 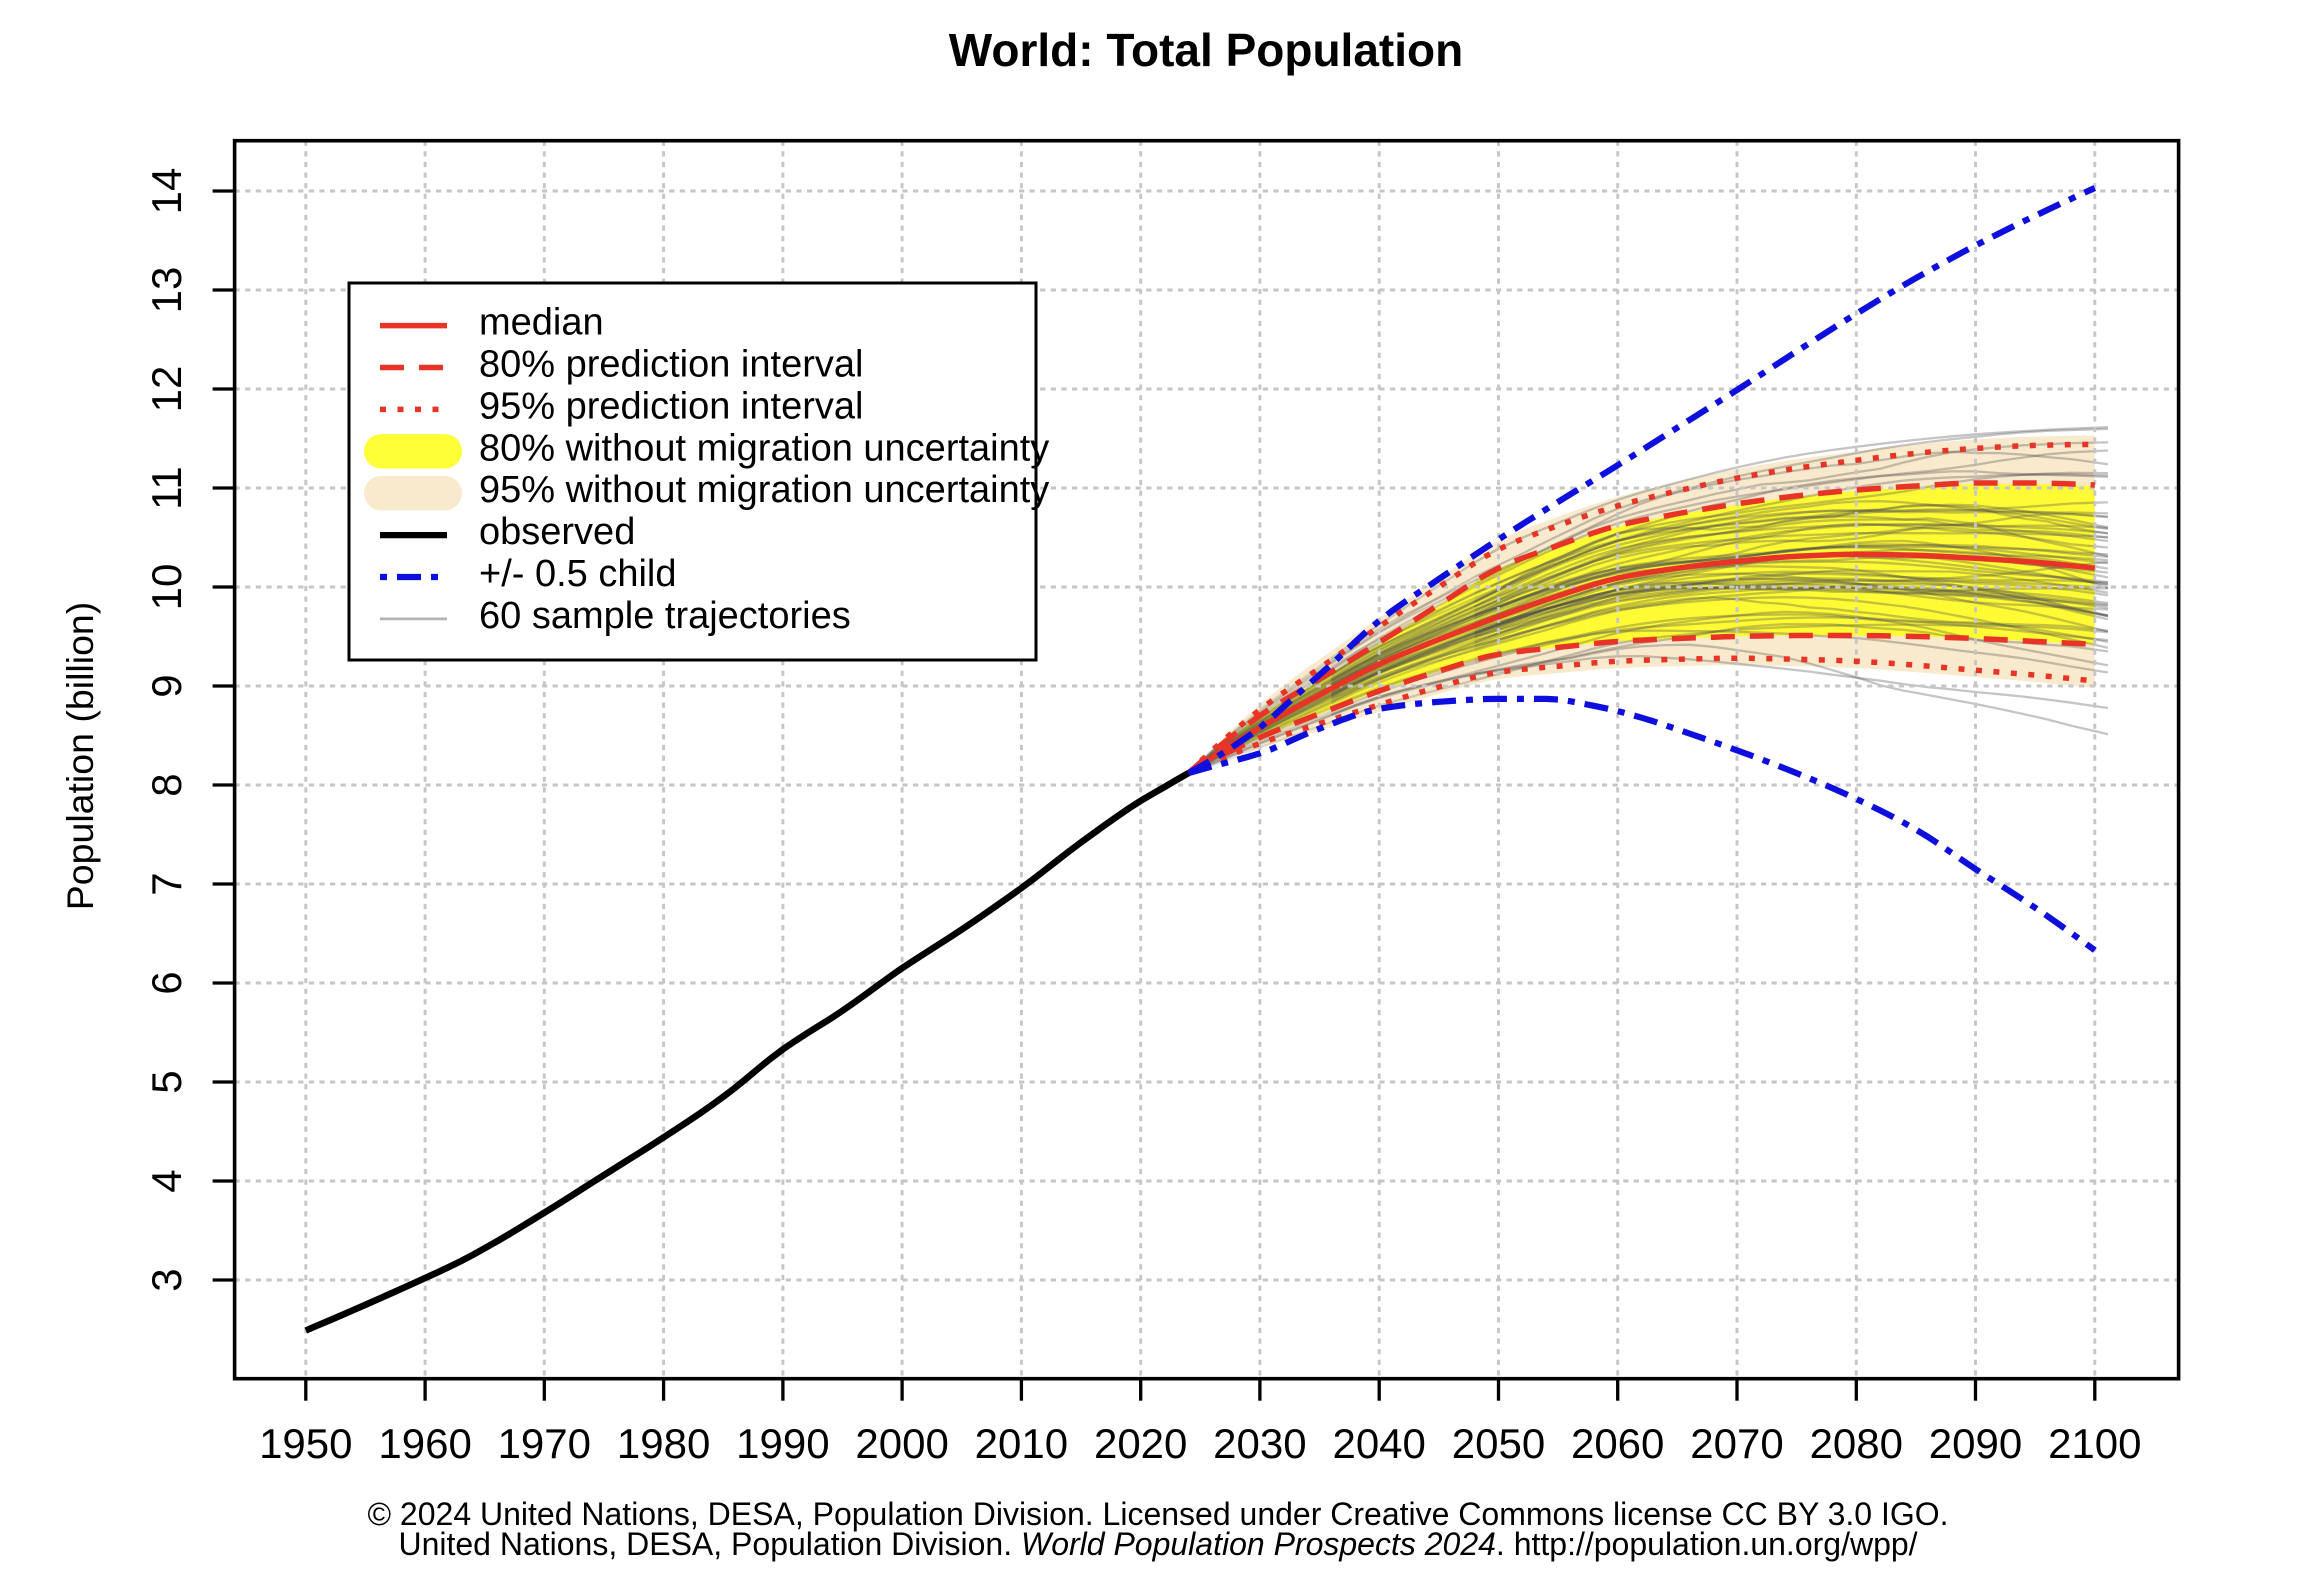 I want to click on svg-text: 5, so click(x=166, y=1081).